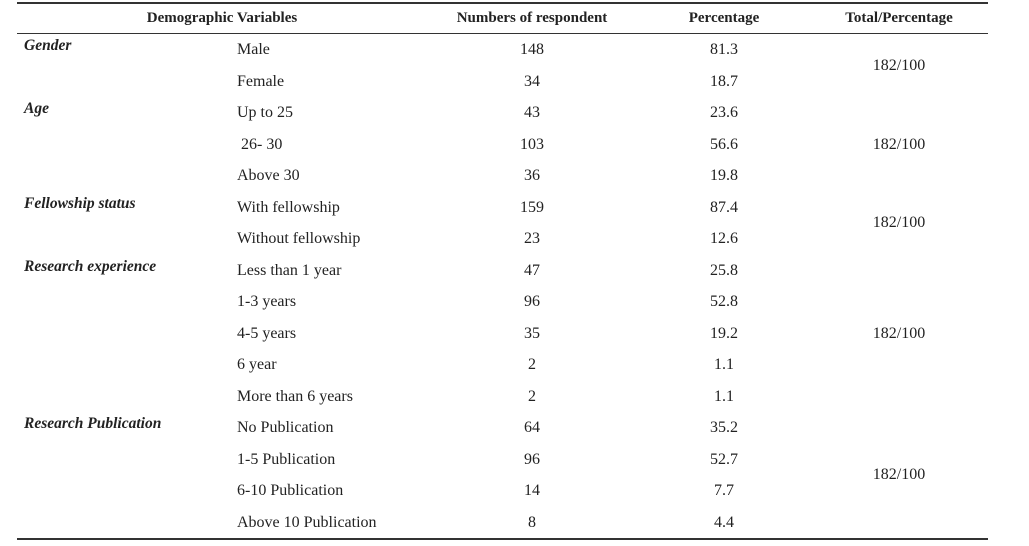 Image resolution: width=1029 pixels, height=546 pixels. What do you see at coordinates (724, 459) in the screenshot?
I see `percentage-value: 52.7` at bounding box center [724, 459].